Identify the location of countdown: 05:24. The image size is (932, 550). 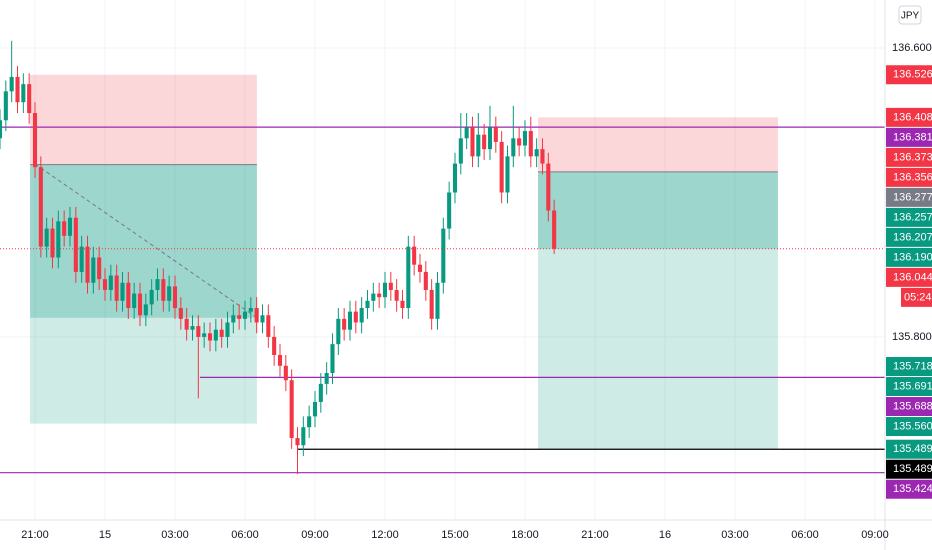
(918, 297).